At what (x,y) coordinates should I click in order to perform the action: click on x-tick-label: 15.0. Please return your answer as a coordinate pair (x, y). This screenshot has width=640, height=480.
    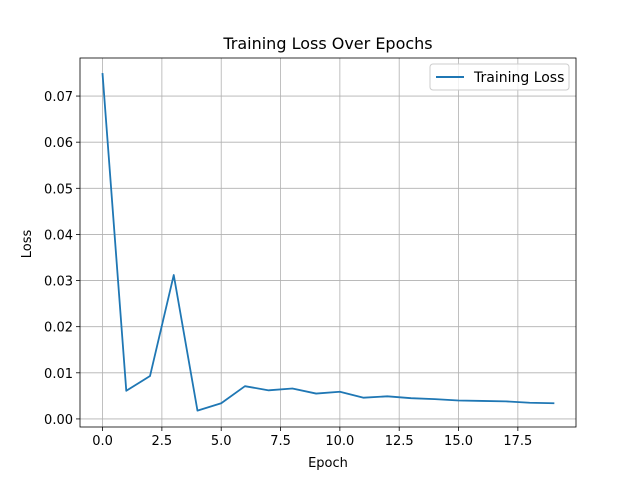
    Looking at the image, I should click on (458, 441).